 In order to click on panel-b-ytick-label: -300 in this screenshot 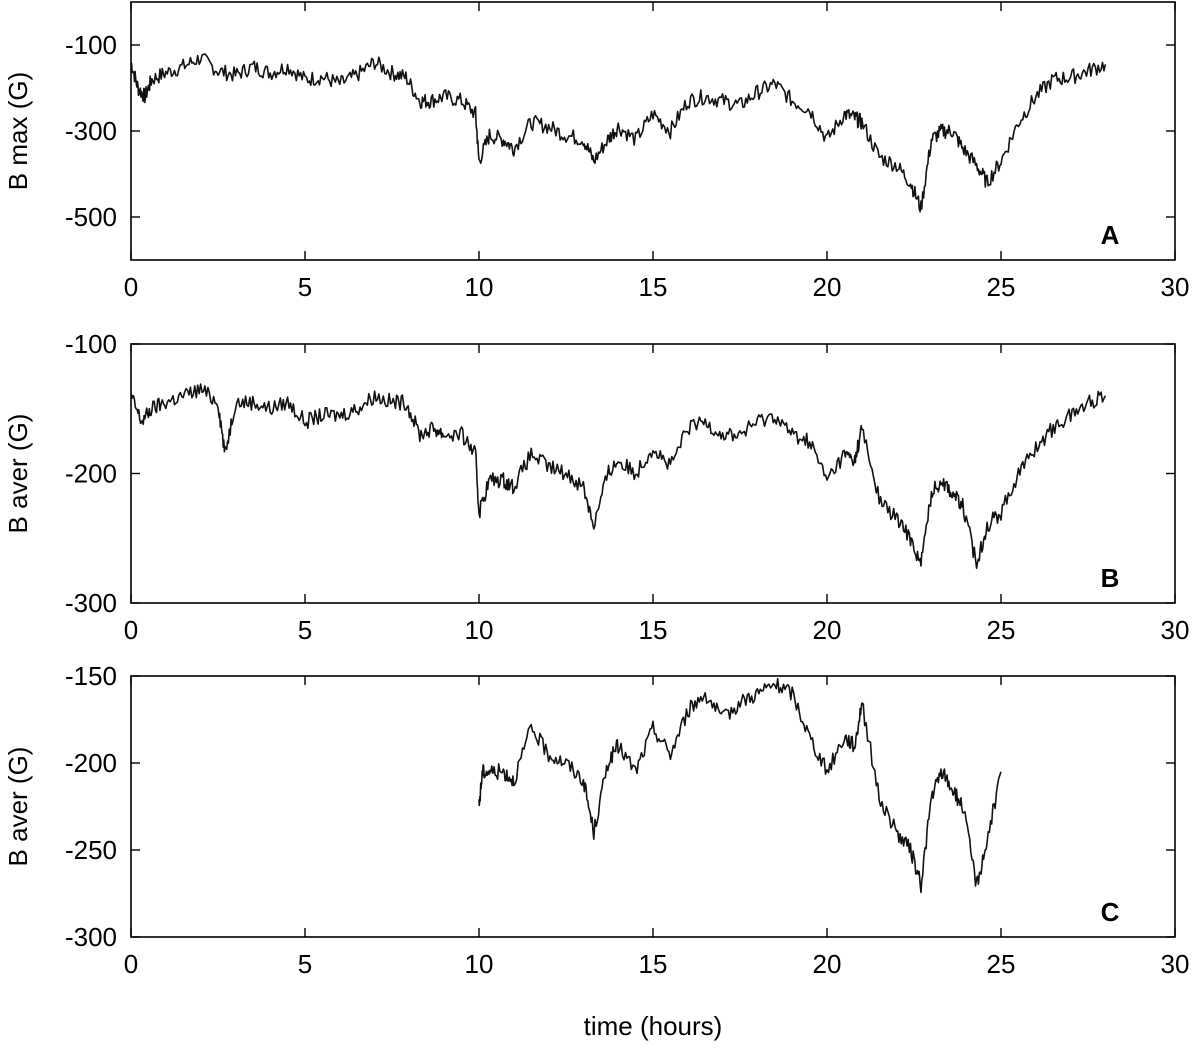, I will do `click(91, 603)`.